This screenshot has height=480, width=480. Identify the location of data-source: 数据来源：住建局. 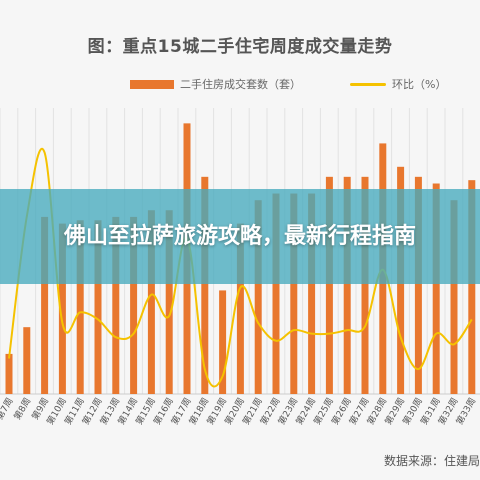
(431, 461).